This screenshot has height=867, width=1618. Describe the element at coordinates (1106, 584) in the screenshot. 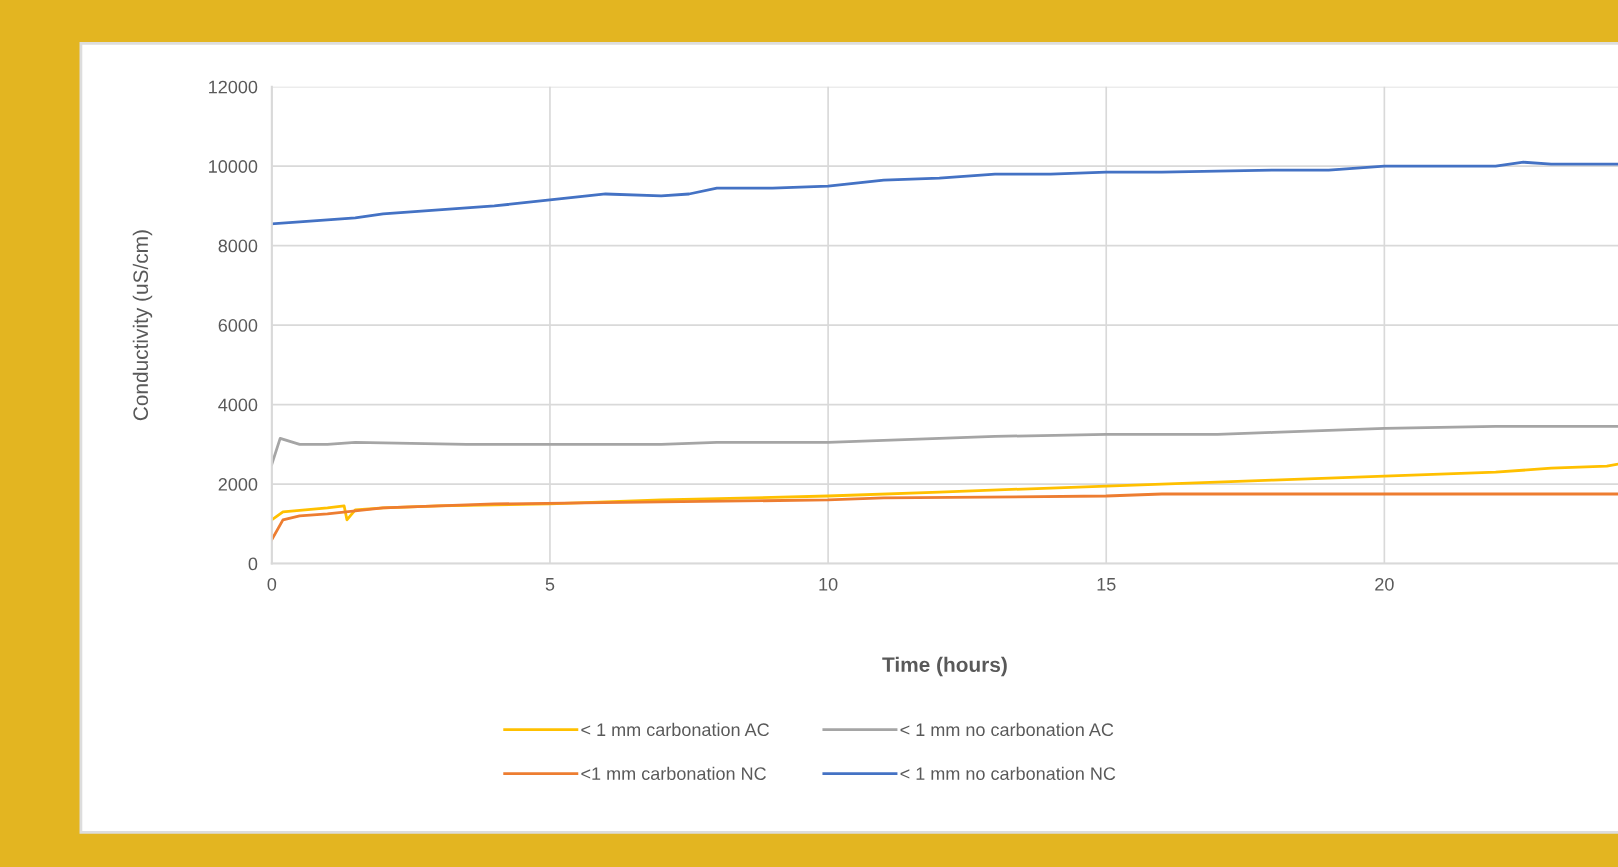

I see `x-tick-label: 15` at that location.